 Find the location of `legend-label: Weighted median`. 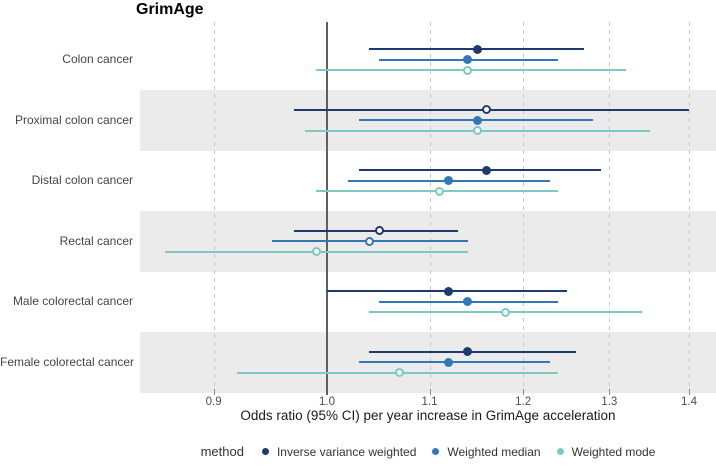

legend-label: Weighted median is located at coordinates (494, 451).